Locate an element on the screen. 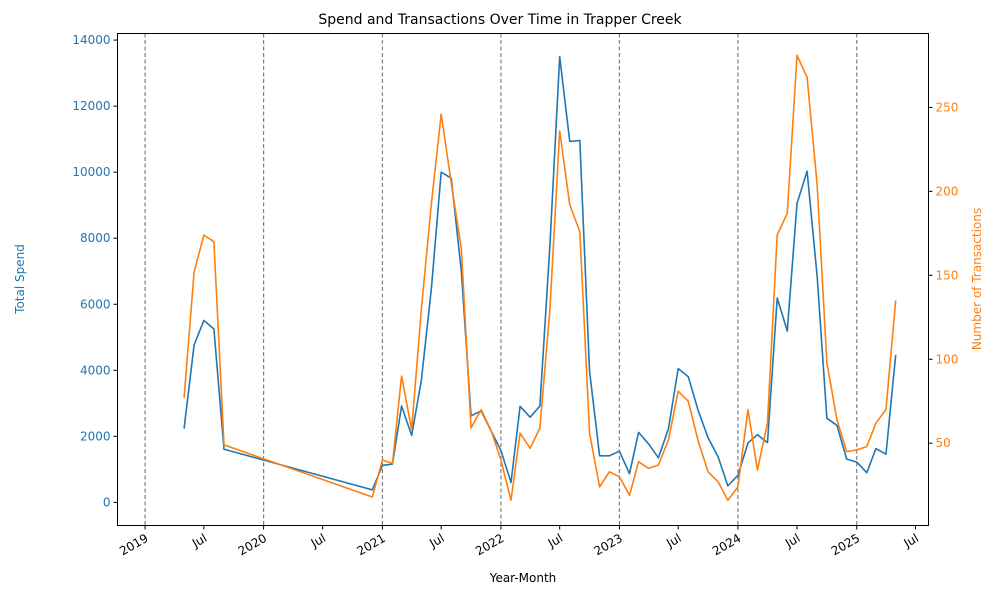 This screenshot has width=1000, height=604. y-axis-left-label: Total Spend is located at coordinates (20, 279).